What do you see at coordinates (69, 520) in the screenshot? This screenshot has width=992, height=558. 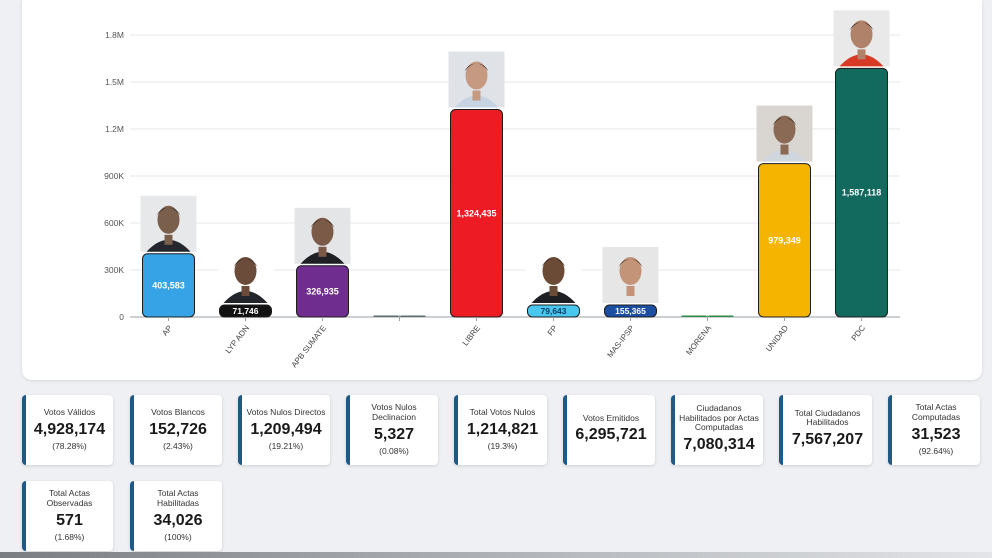 I see `stat-value: 571` at bounding box center [69, 520].